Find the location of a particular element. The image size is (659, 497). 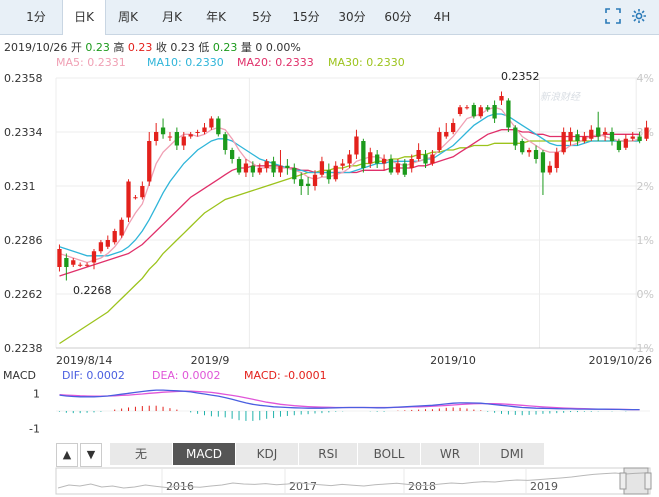

close-value: 0.23 is located at coordinates (182, 47).